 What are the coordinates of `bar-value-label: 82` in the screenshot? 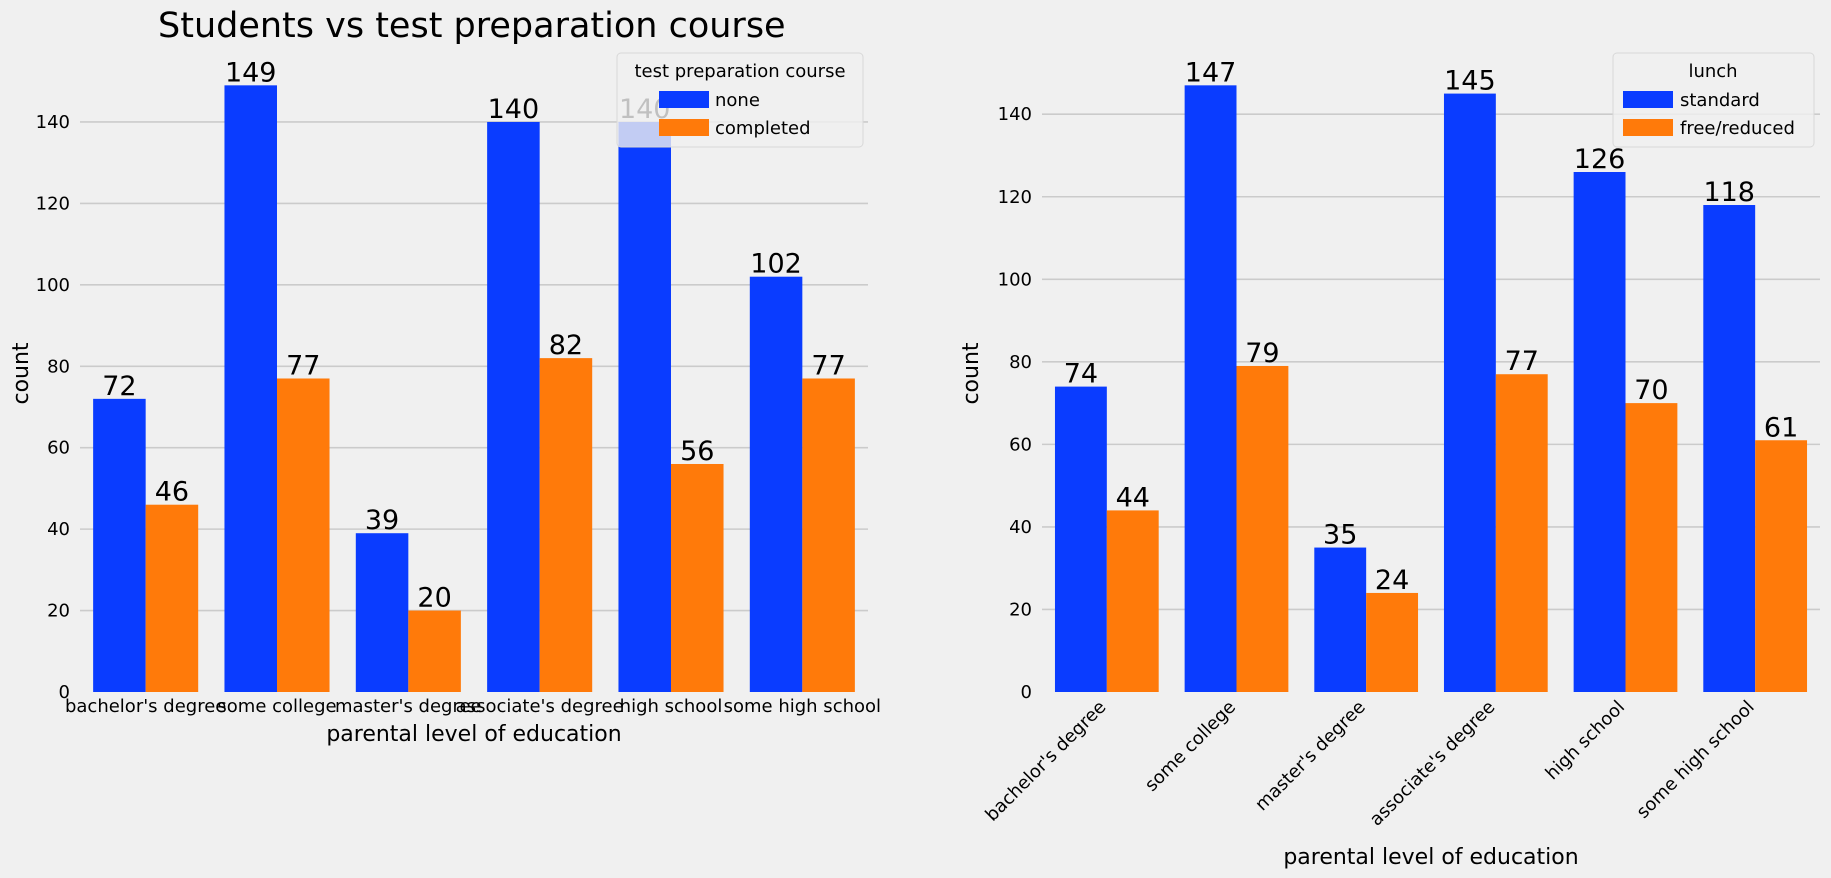 It's located at (566, 345).